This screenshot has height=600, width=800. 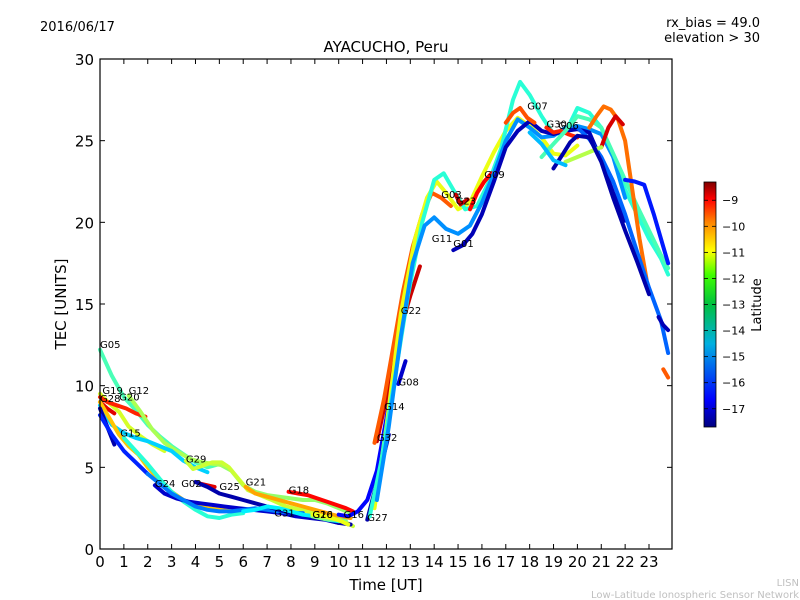 I want to click on series-line-g21, so click(x=298, y=502).